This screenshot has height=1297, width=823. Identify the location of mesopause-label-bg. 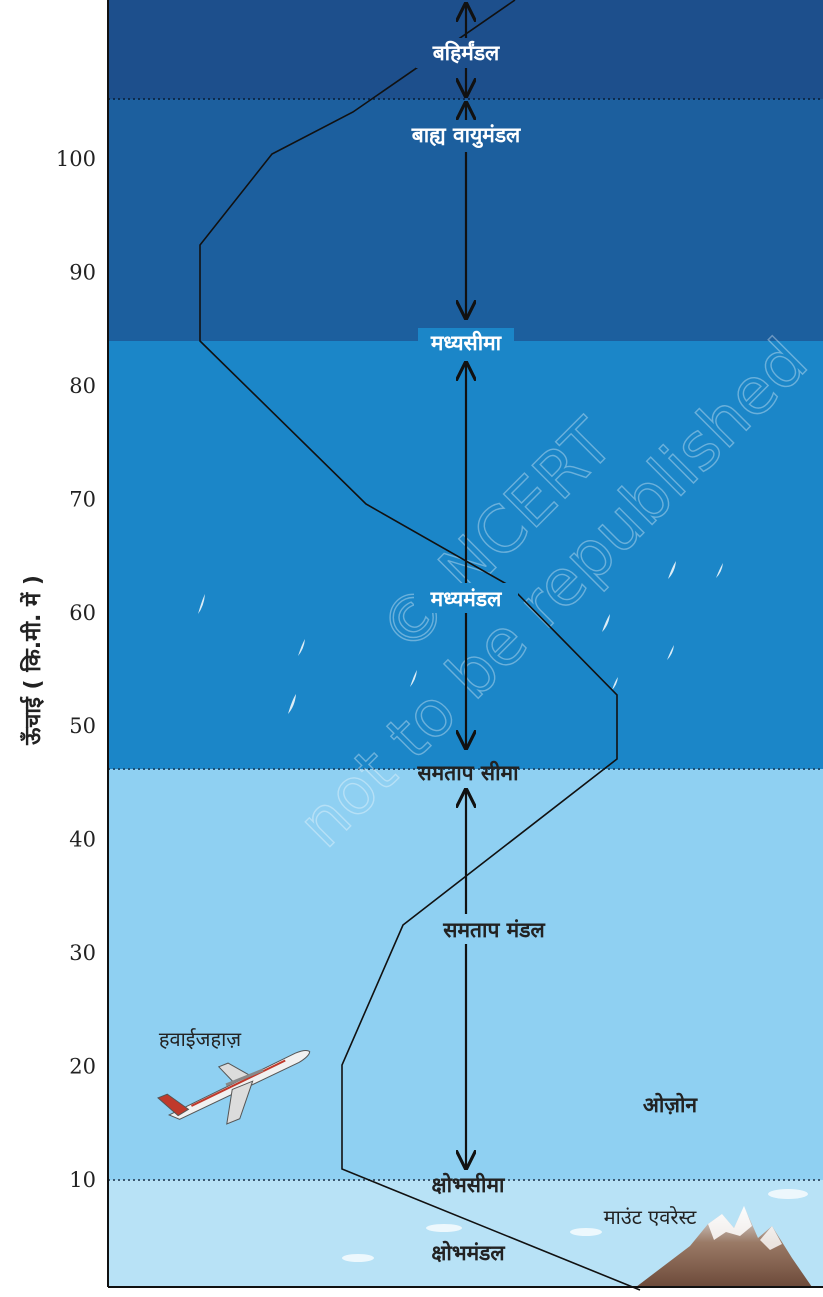
(466, 342).